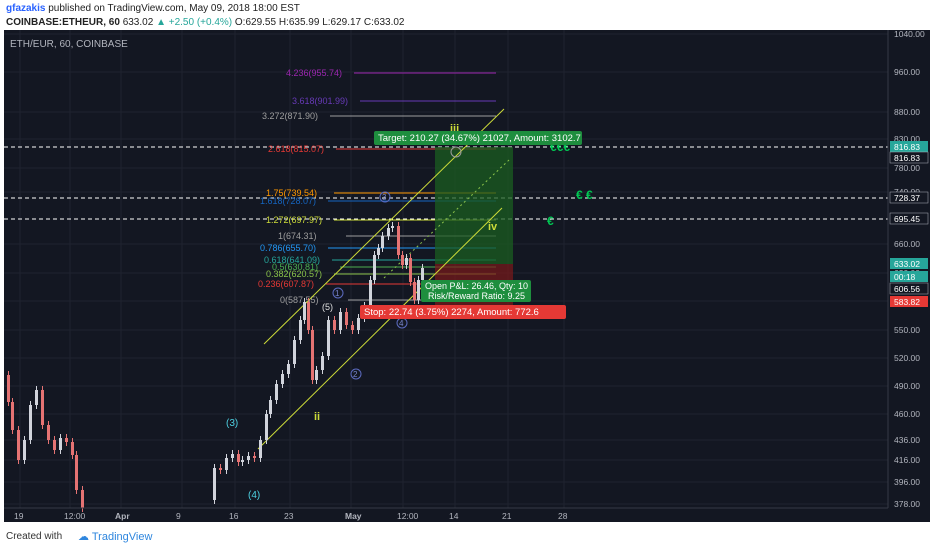 This screenshot has height=550, width=932. I want to click on price-label-text: 728.37, so click(907, 198).